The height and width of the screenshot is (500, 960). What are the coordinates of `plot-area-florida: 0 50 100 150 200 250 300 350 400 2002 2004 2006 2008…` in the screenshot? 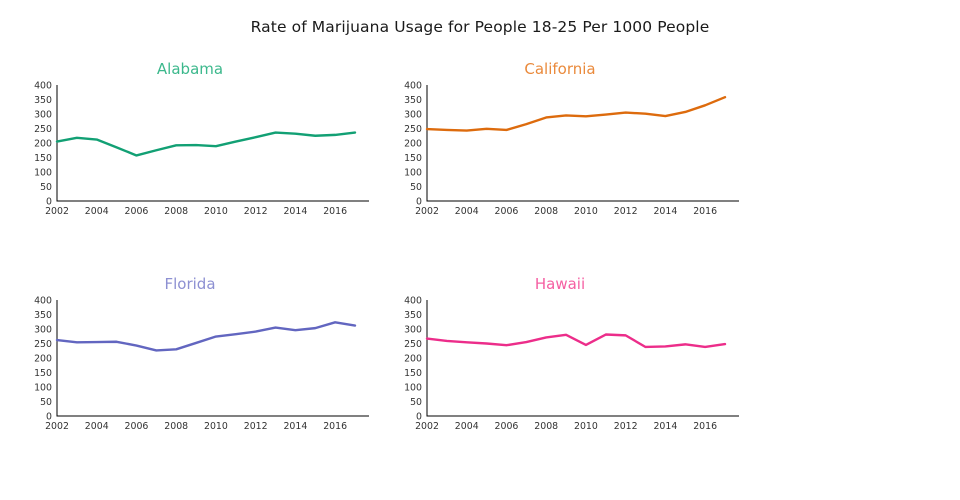 It's located at (201, 363).